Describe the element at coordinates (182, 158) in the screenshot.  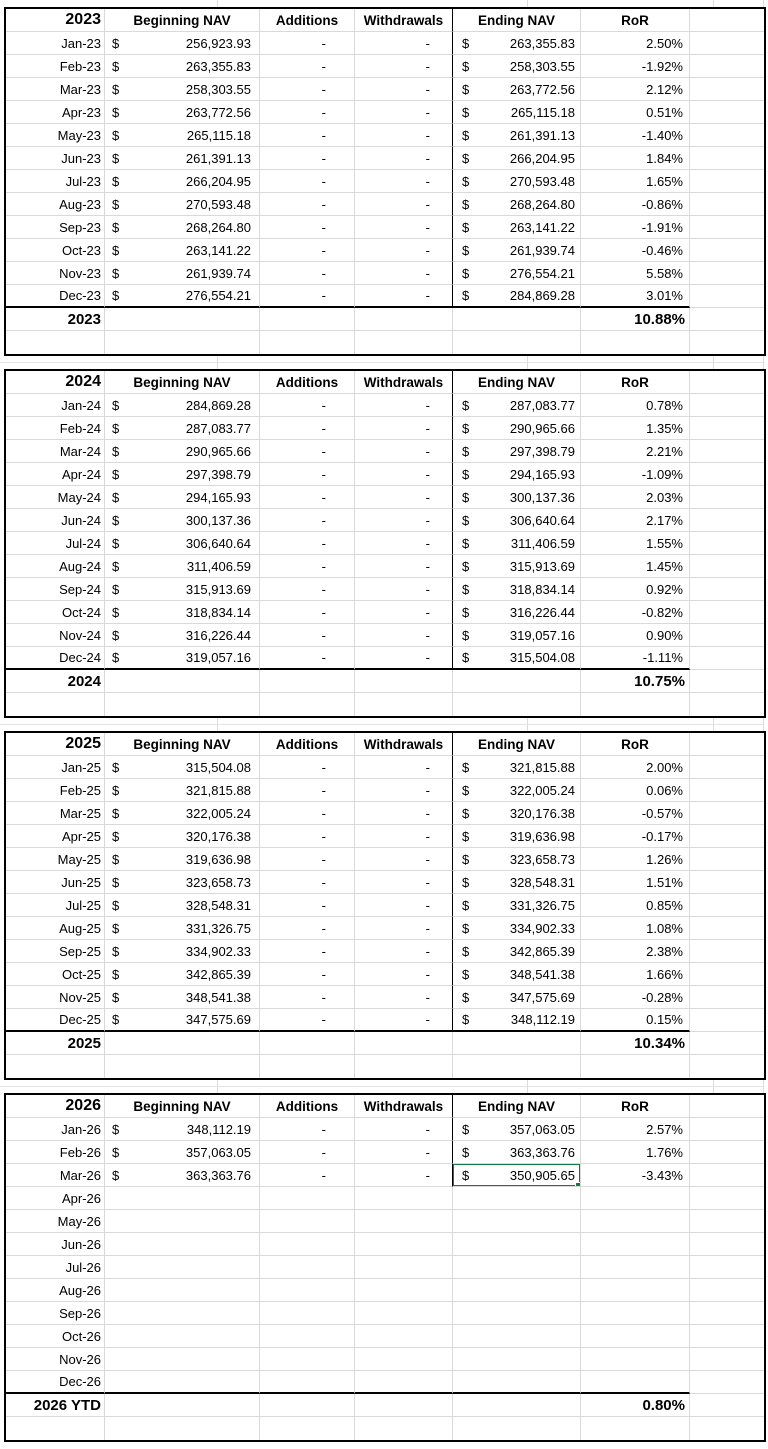
I see `beginning-nav-cell: $ 261,391.13` at that location.